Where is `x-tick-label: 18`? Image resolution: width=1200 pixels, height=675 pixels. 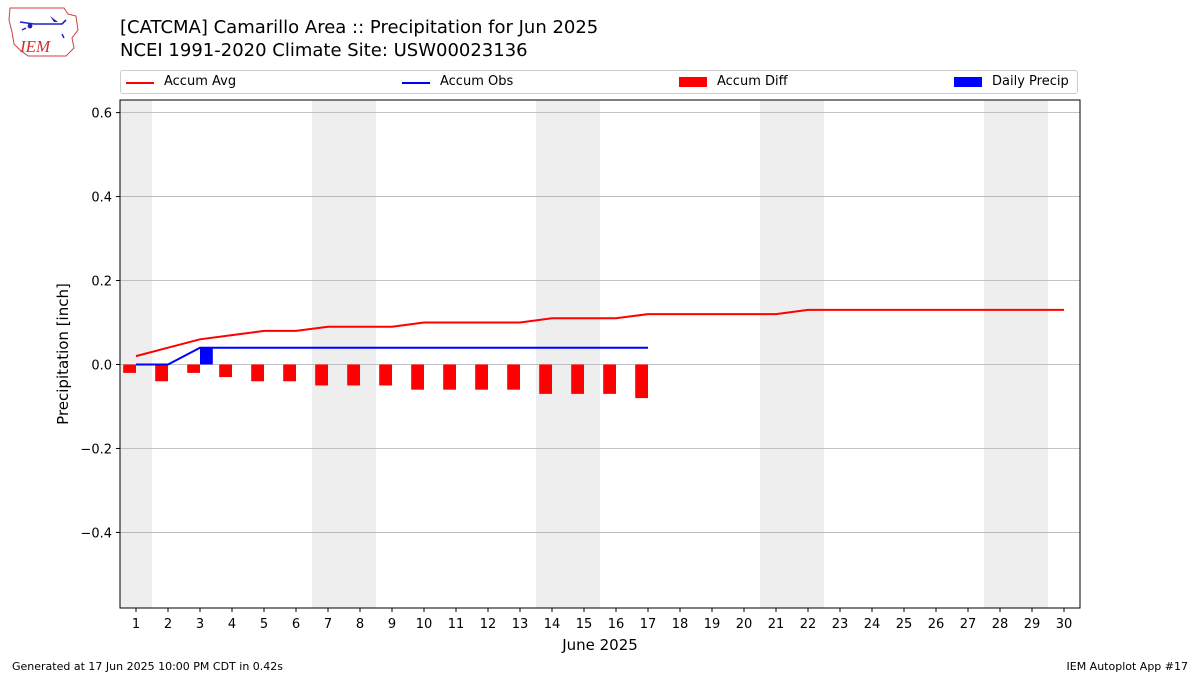 x-tick-label: 18 is located at coordinates (680, 624).